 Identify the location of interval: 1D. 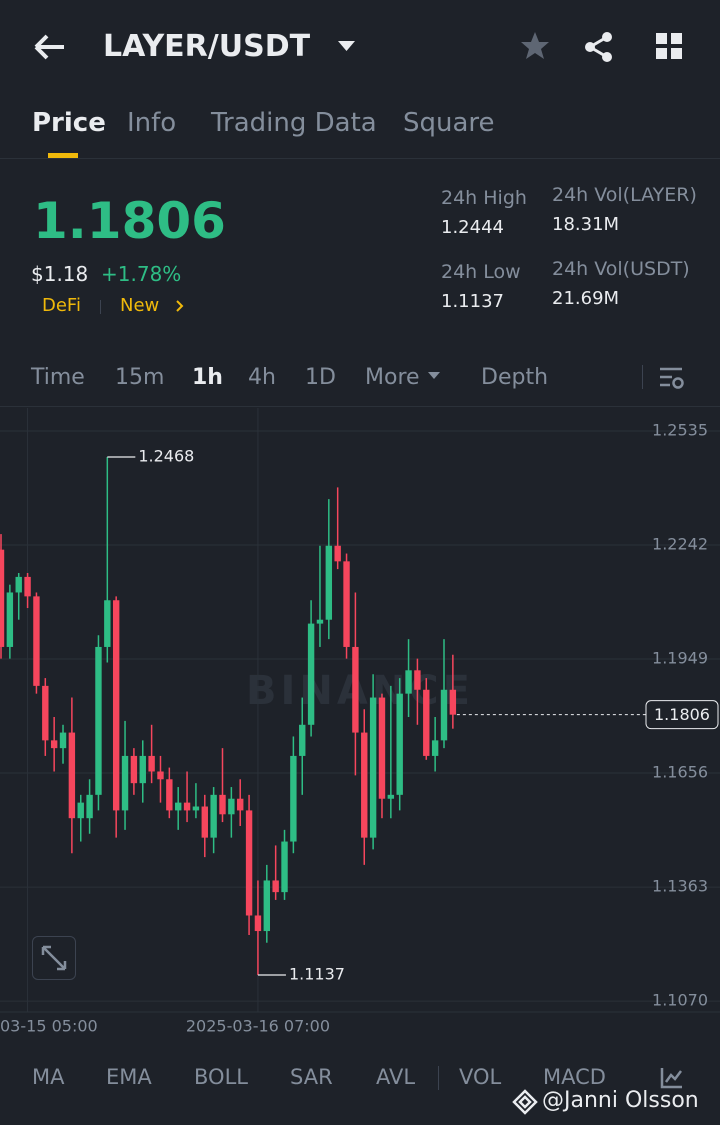
(320, 377).